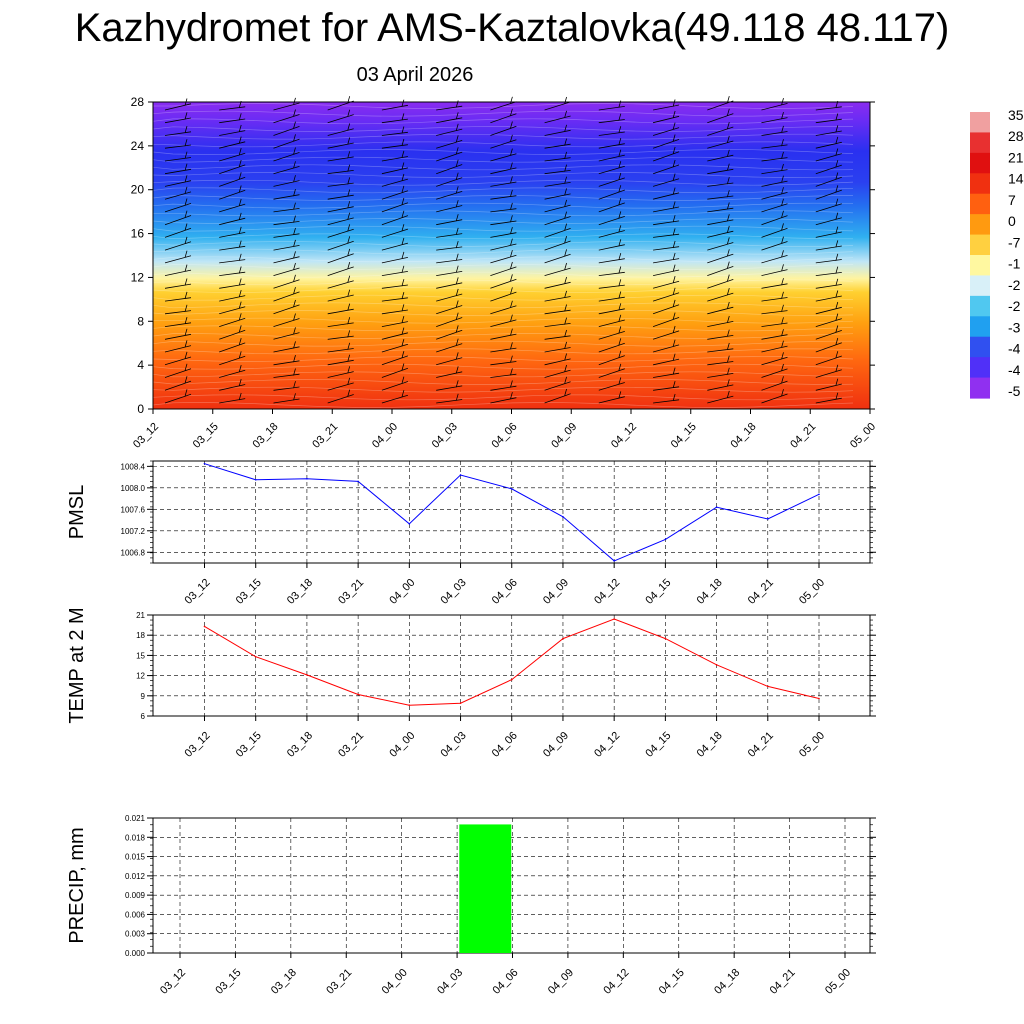 Image resolution: width=1024 pixels, height=1024 pixels. Describe the element at coordinates (1012, 200) in the screenshot. I see `colorbar-label: 7` at that location.